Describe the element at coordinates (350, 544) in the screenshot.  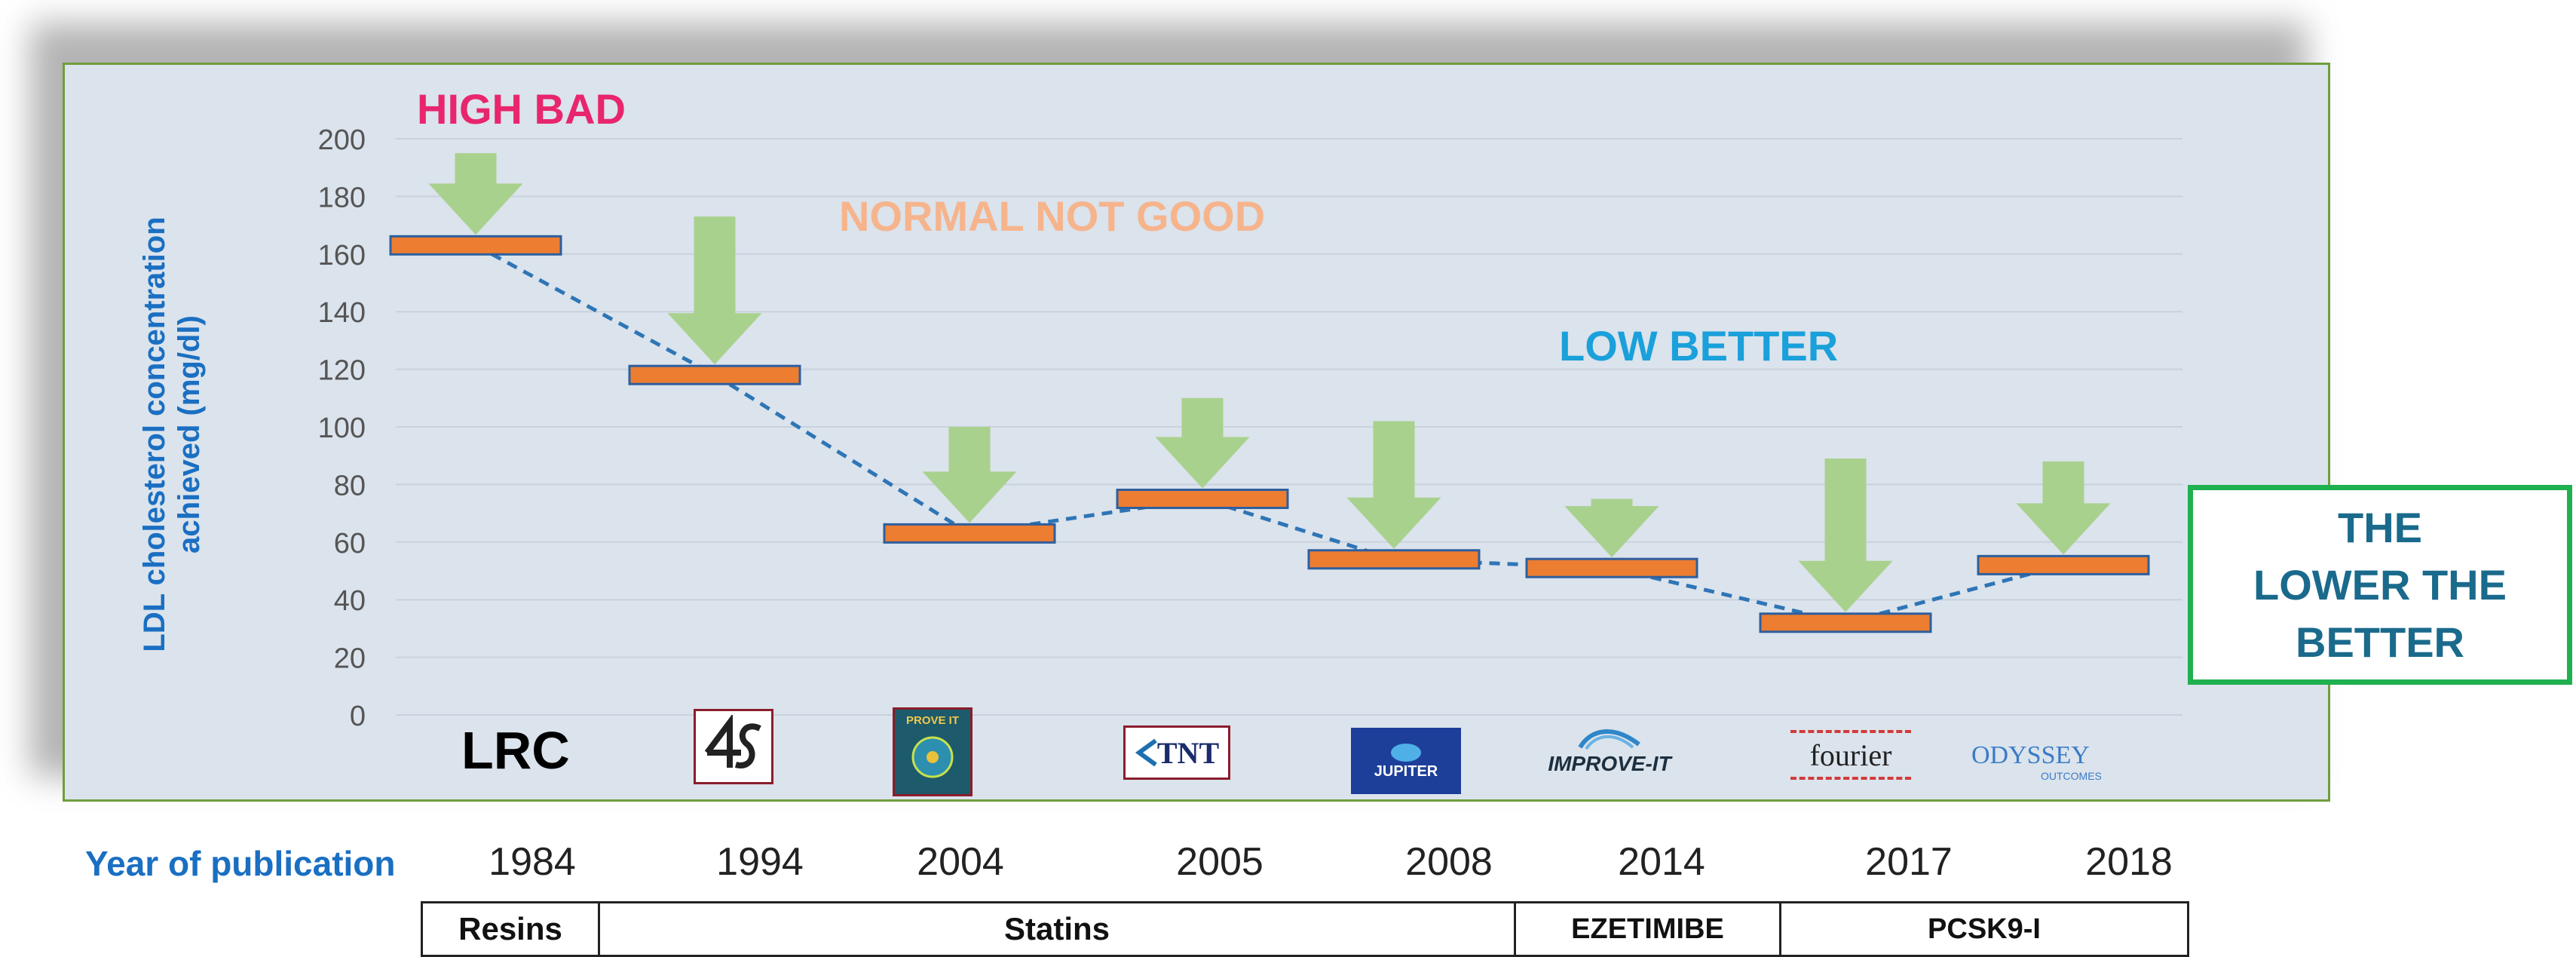
I see `y-tick-label: 60` at that location.